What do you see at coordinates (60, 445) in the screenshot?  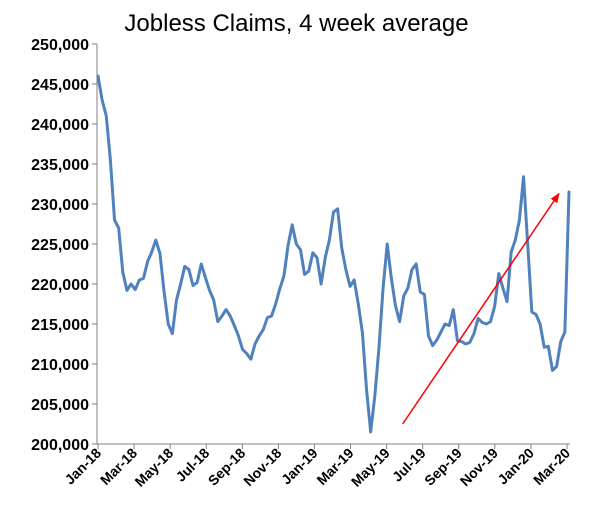 I see `y-tick-label: 200,000` at bounding box center [60, 445].